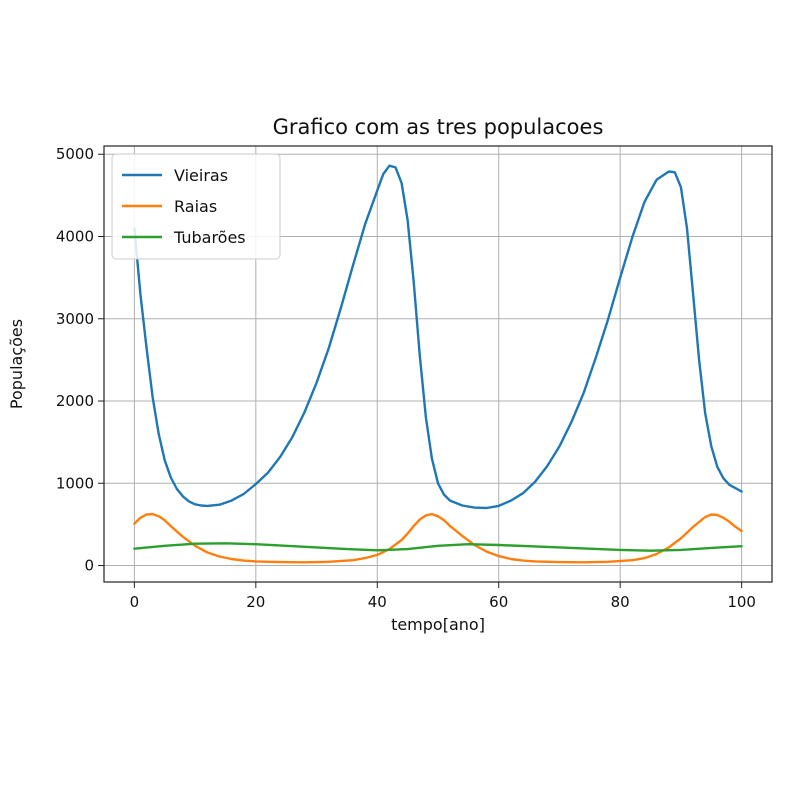  Describe the element at coordinates (438, 547) in the screenshot. I see `series-line-tubaroes` at that location.